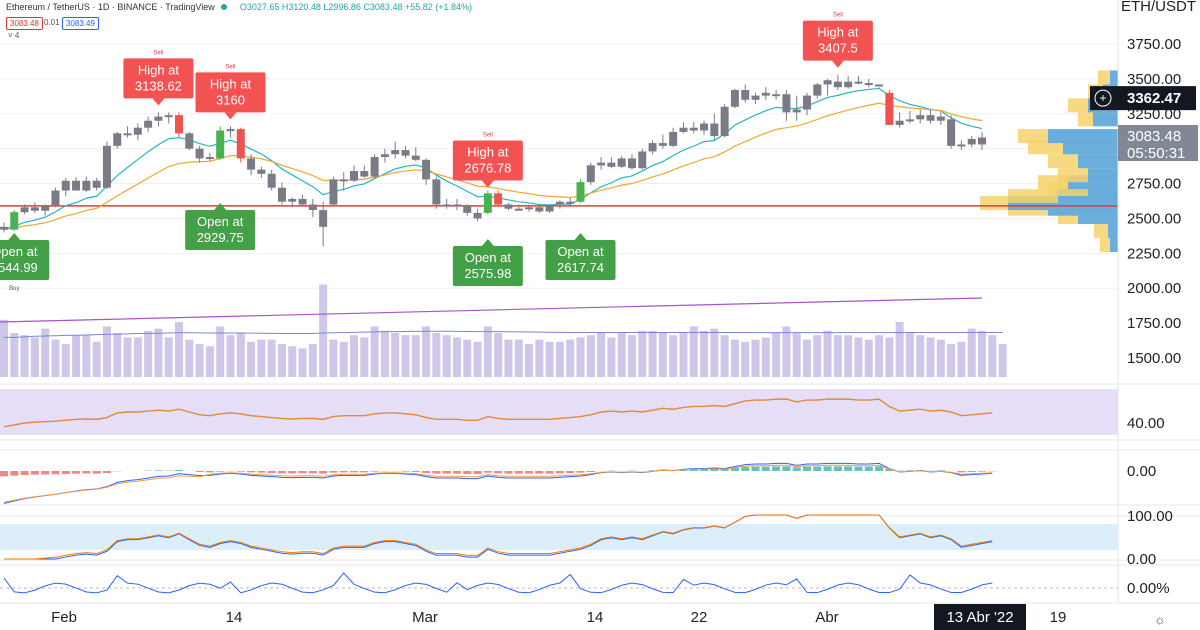 The height and width of the screenshot is (630, 1200). Describe the element at coordinates (24, 23) in the screenshot. I see `sell-price-chip: 3083.48` at that location.